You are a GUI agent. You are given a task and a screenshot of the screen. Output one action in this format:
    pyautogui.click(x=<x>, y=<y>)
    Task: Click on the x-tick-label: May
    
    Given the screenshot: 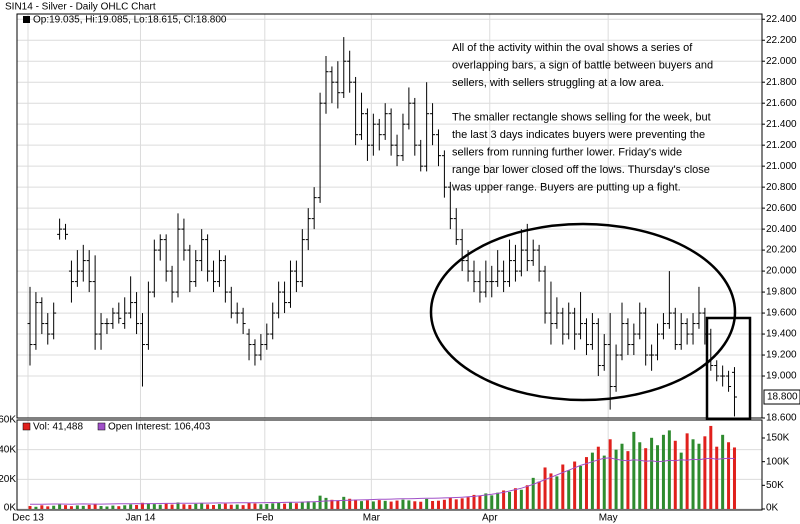 What is the action you would take?
    pyautogui.click(x=608, y=518)
    